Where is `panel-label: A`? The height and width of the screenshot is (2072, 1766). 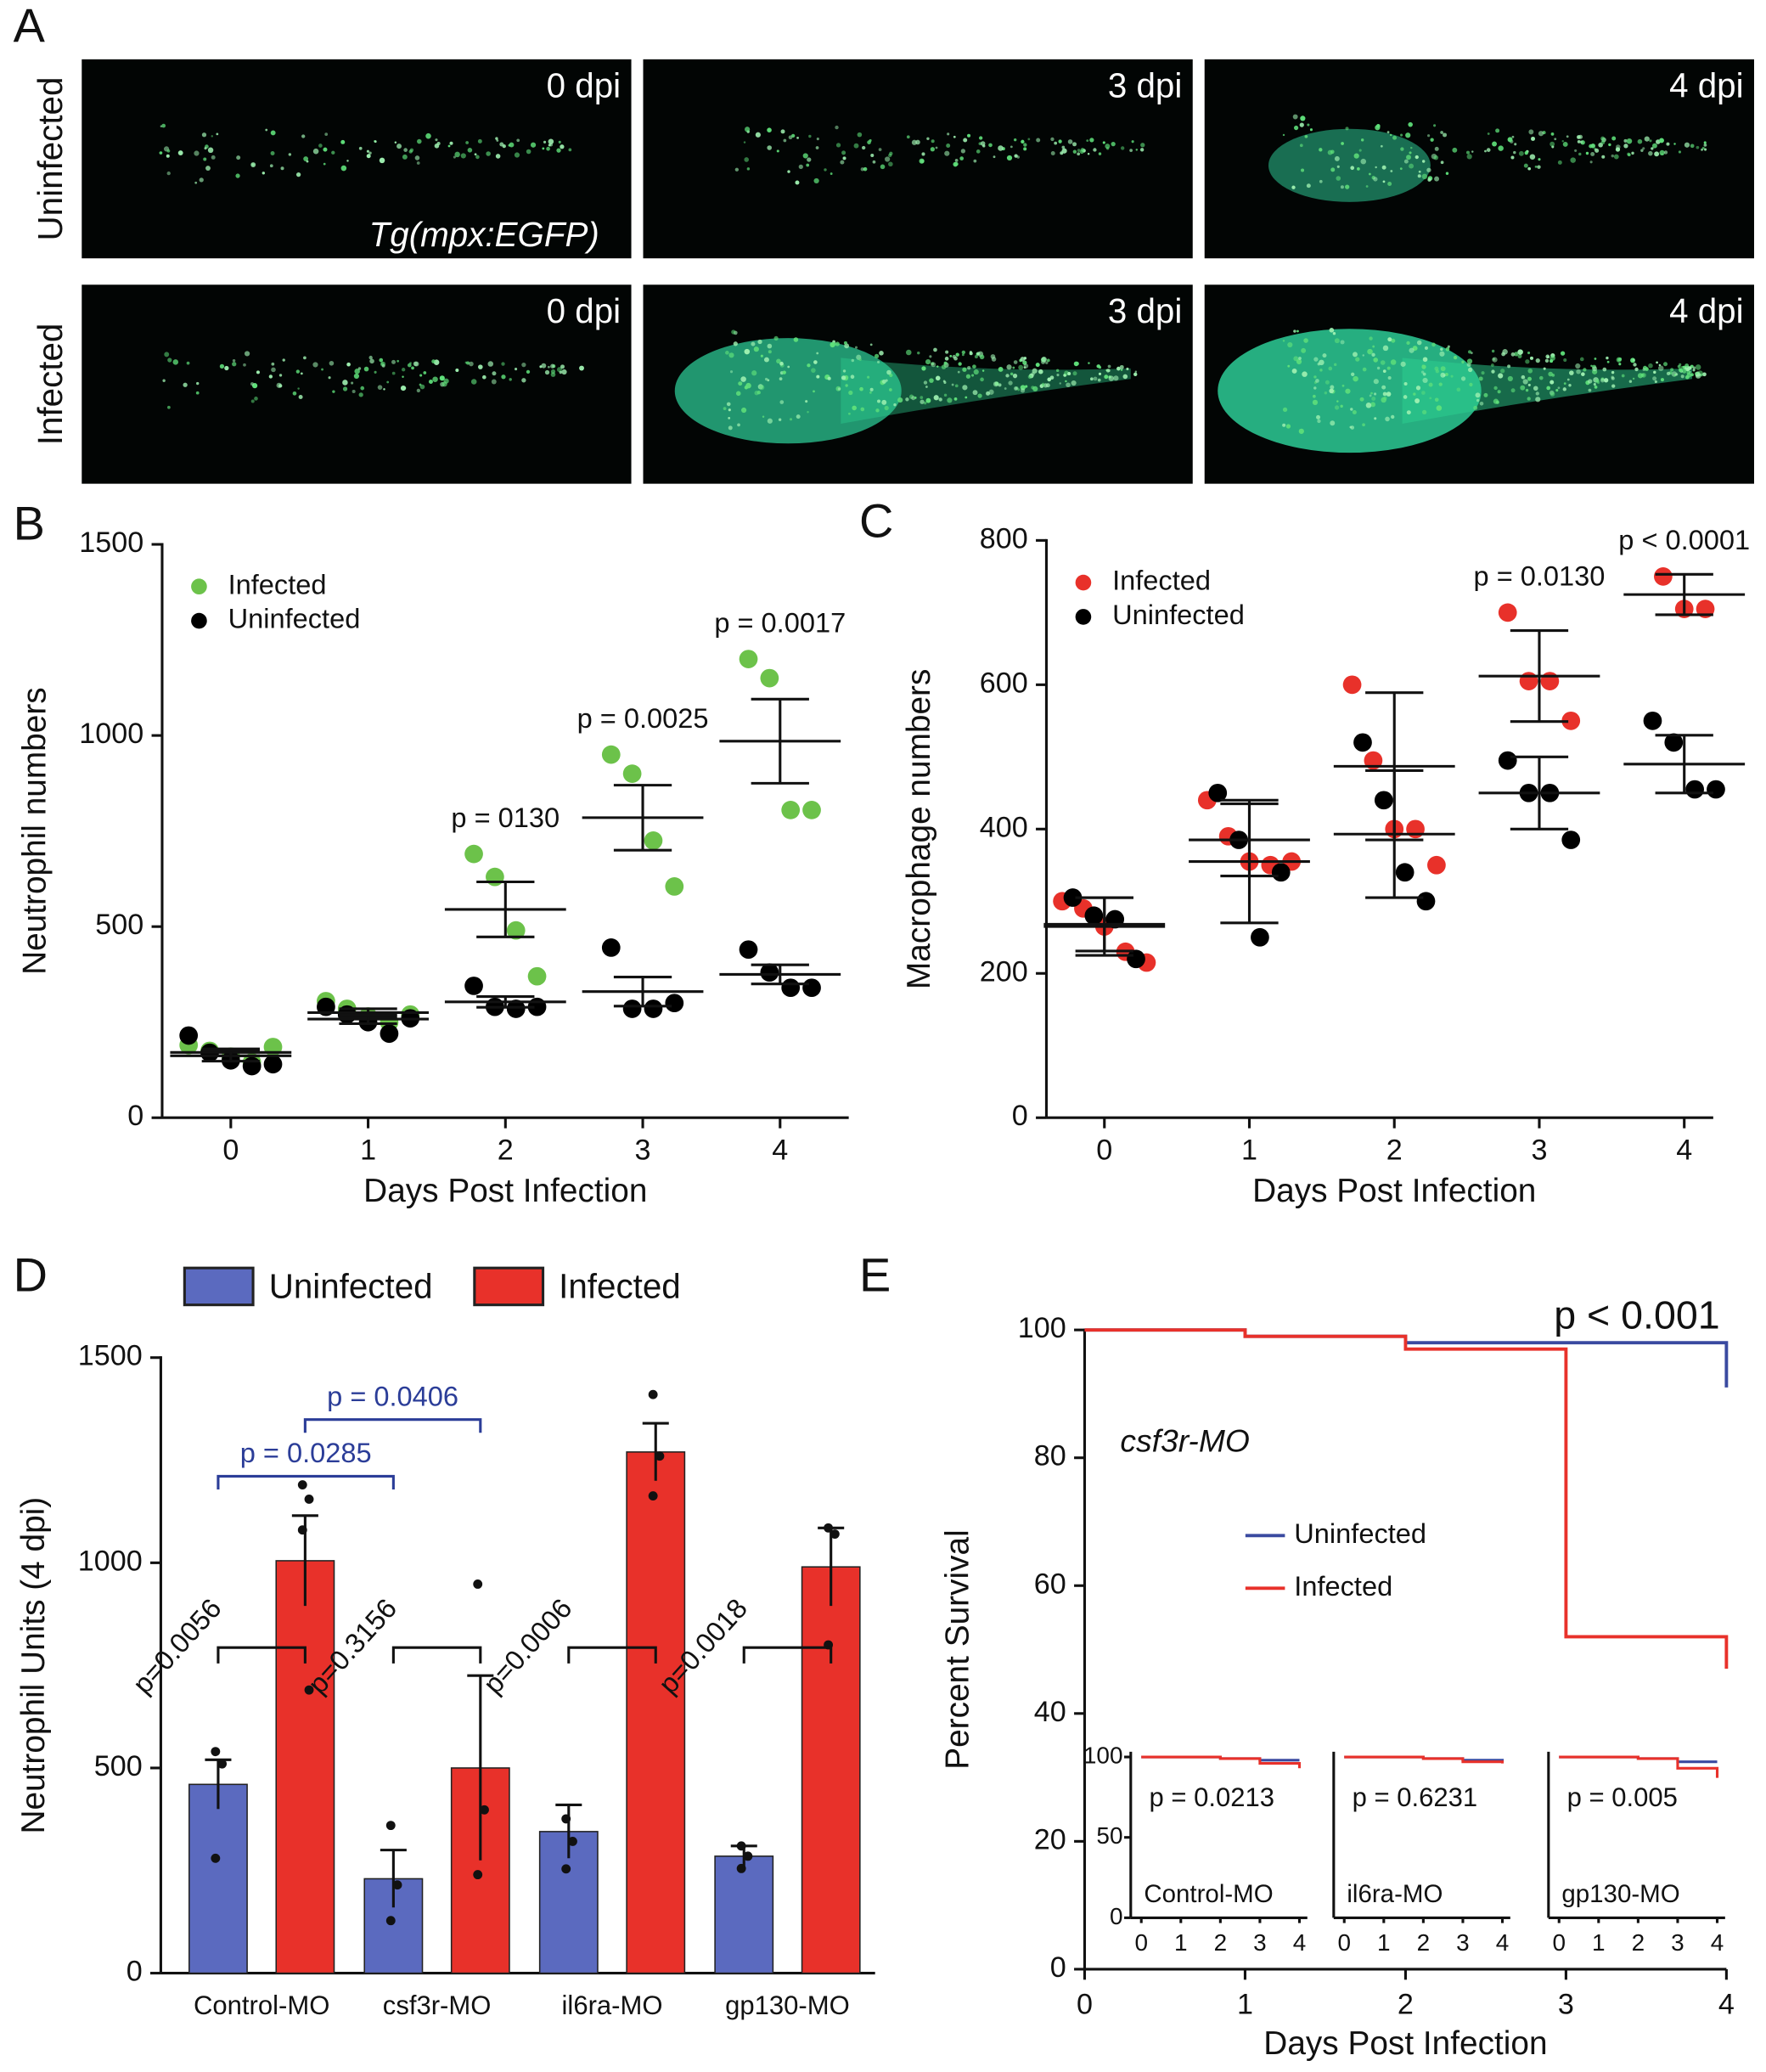 panel-label: A is located at coordinates (30, 26).